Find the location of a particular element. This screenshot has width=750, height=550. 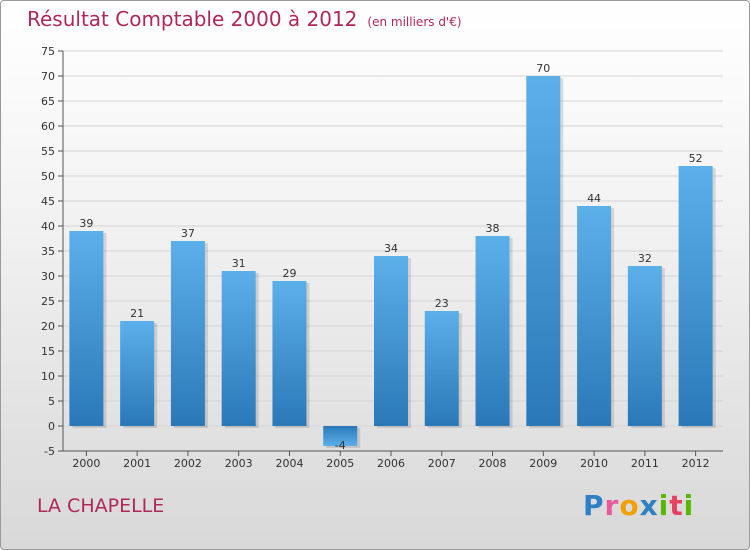

data-label: 31 is located at coordinates (239, 263).